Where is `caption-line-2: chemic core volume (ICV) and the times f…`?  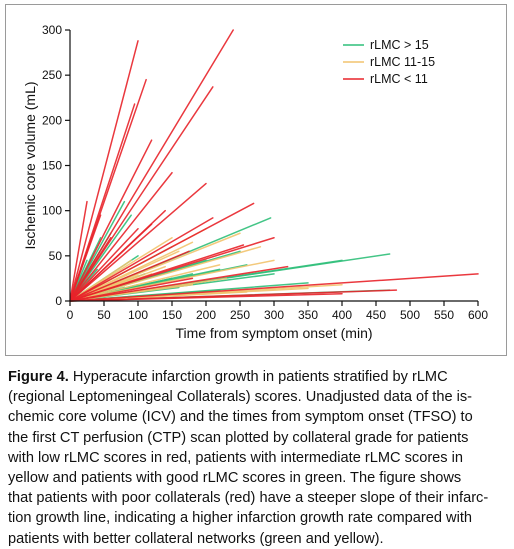 caption-line-2: chemic core volume (ICV) and the times f… is located at coordinates (240, 417).